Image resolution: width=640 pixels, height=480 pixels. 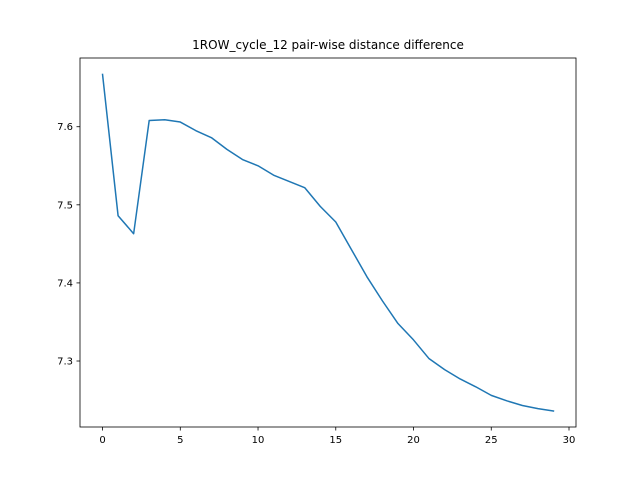 I want to click on y-tick-label: 7.4, so click(x=65, y=283).